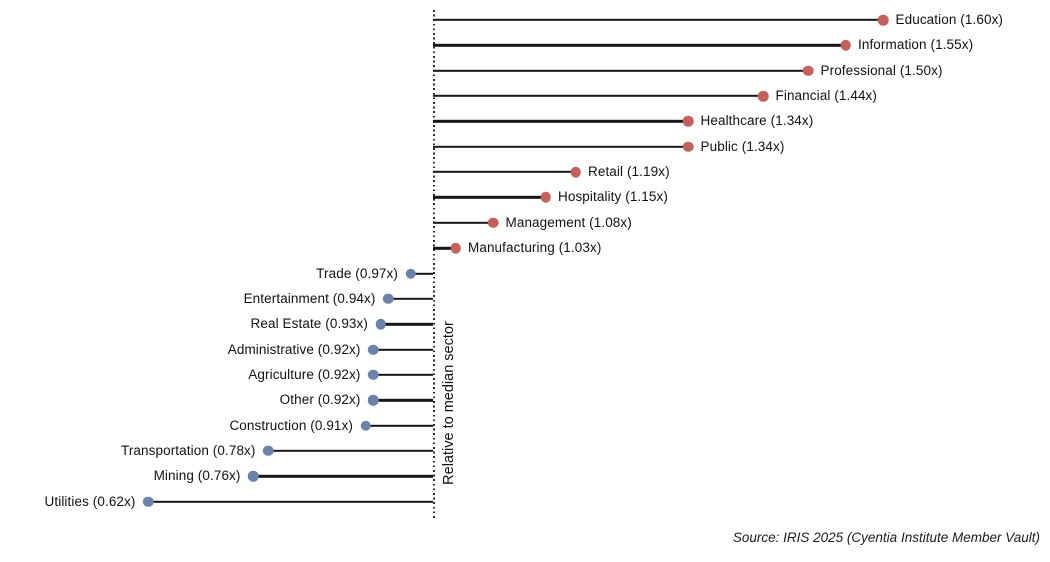 Image resolution: width=1050 pixels, height=562 pixels. Describe the element at coordinates (357, 273) in the screenshot. I see `category-label: Trade (0.97x)` at that location.